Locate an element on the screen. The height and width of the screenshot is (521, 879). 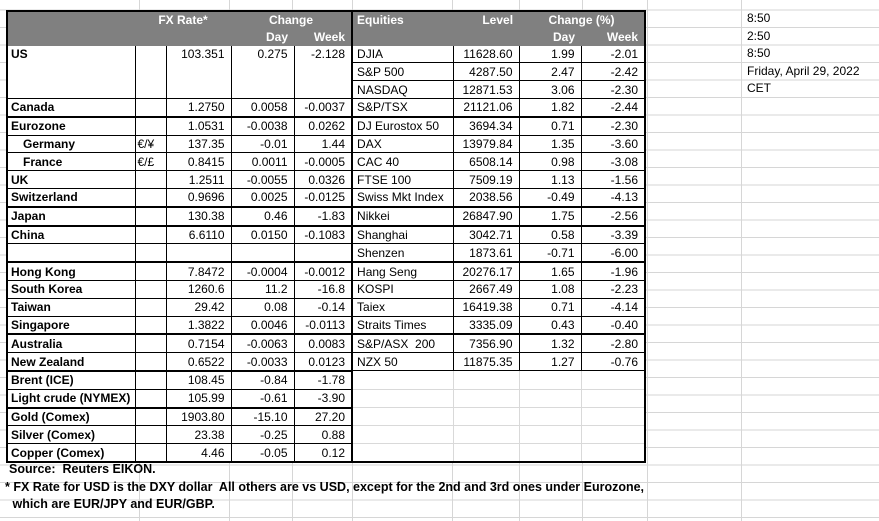
equity-name-cell: Swiss Mkt Index is located at coordinates (402, 198).